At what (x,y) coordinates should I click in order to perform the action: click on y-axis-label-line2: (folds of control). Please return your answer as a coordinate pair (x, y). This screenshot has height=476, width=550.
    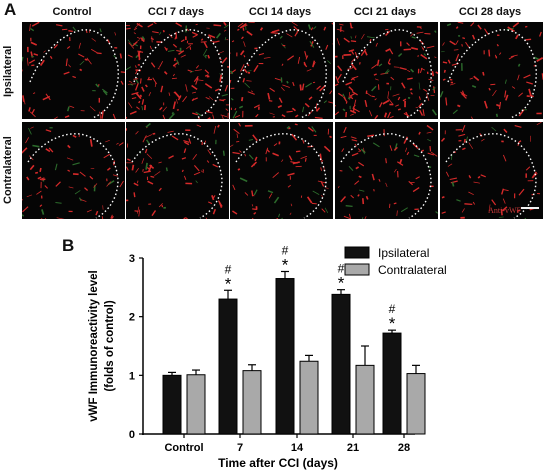
    Looking at the image, I should click on (110, 346).